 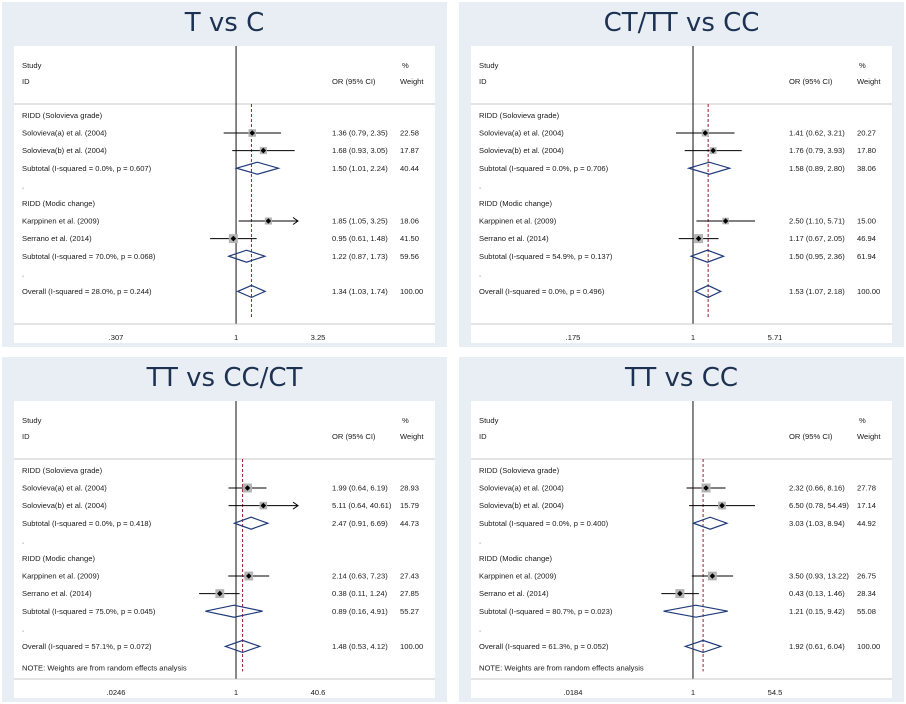 What do you see at coordinates (866, 256) in the screenshot?
I see `weight-value: 61.94` at bounding box center [866, 256].